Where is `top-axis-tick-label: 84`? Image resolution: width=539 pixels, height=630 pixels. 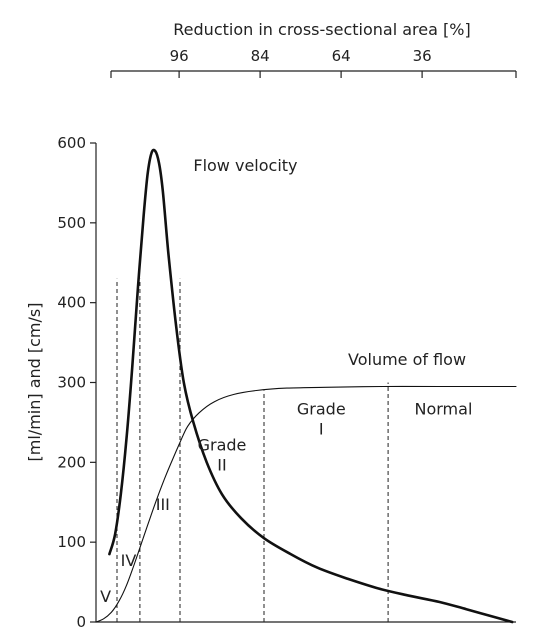
top-axis-tick-label: 84 is located at coordinates (260, 56).